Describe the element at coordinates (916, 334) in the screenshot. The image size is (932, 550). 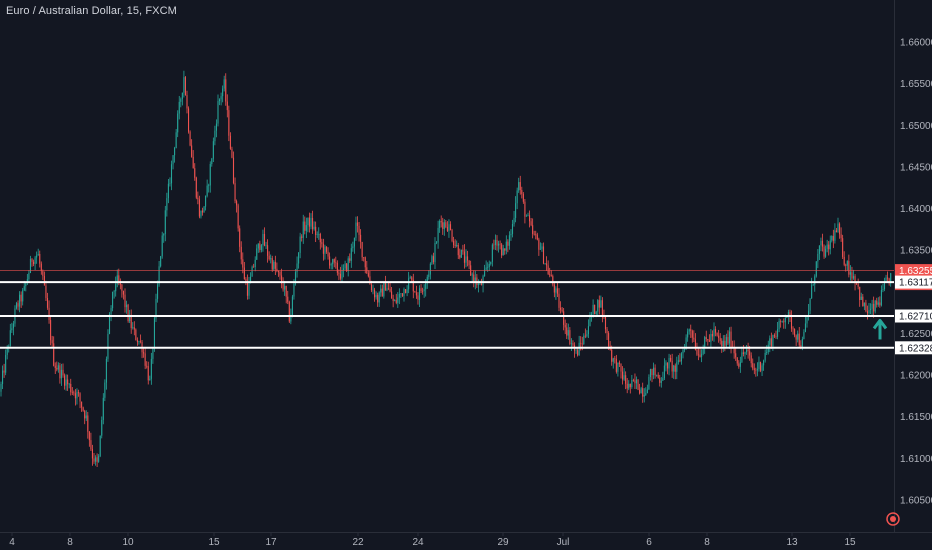
I see `y-tick-label: 1.62500` at that location.